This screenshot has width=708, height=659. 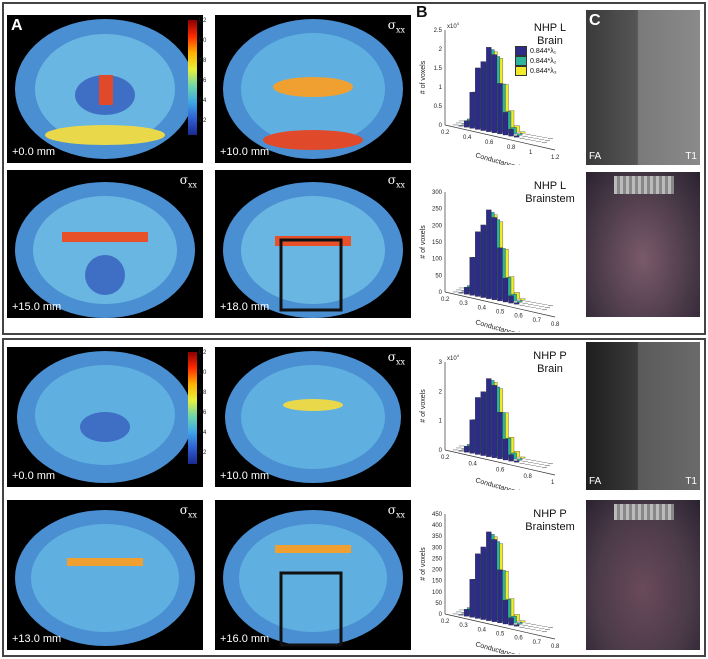 I want to click on tensor-map-bottom, so click(x=643, y=575).